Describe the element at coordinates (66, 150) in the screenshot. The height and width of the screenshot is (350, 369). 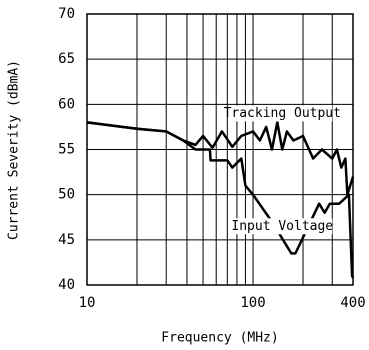
I see `y-tick-label: 55` at that location.